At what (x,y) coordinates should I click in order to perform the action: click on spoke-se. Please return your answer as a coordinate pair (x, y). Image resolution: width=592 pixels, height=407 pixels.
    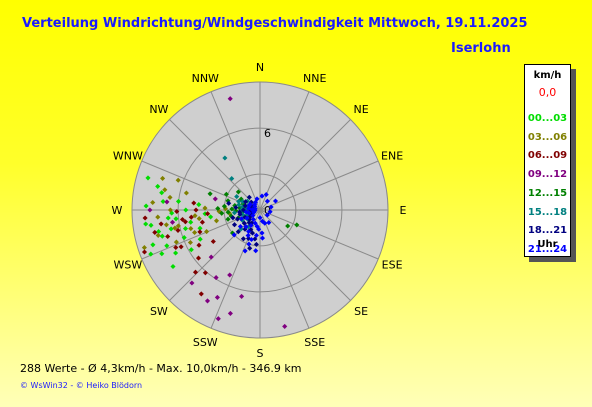
    Looking at the image, I should click on (305, 255).